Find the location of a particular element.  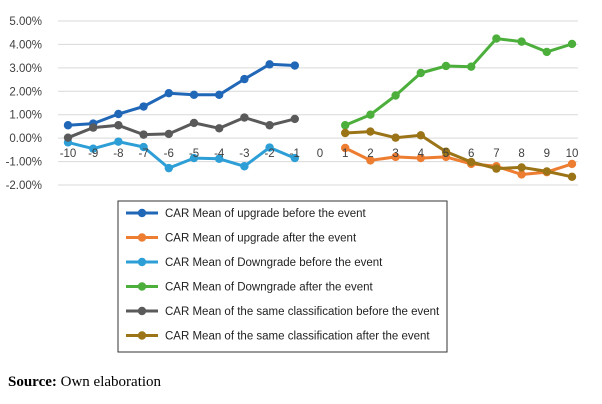

y-tick-label: 4.00% is located at coordinates (25, 45).